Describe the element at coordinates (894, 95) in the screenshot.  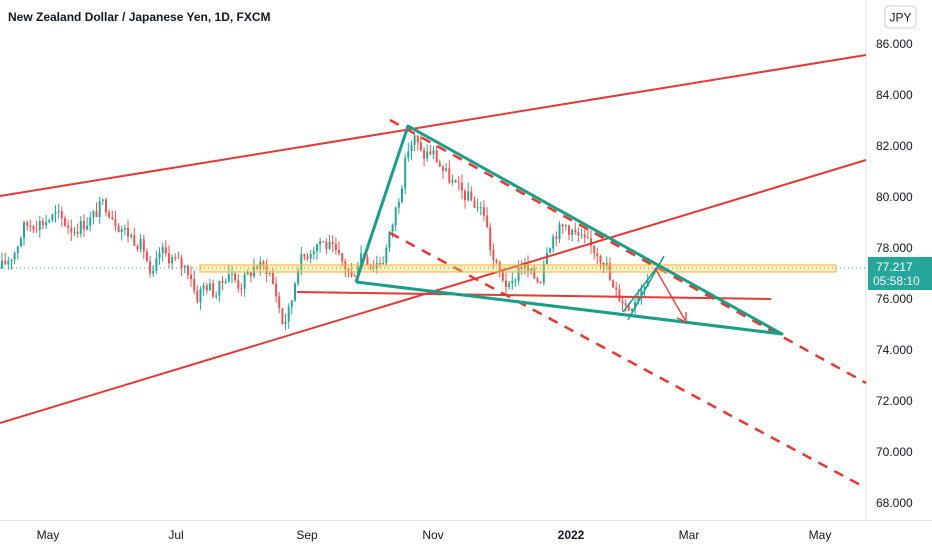
I see `price-tick-label: 84.000` at that location.